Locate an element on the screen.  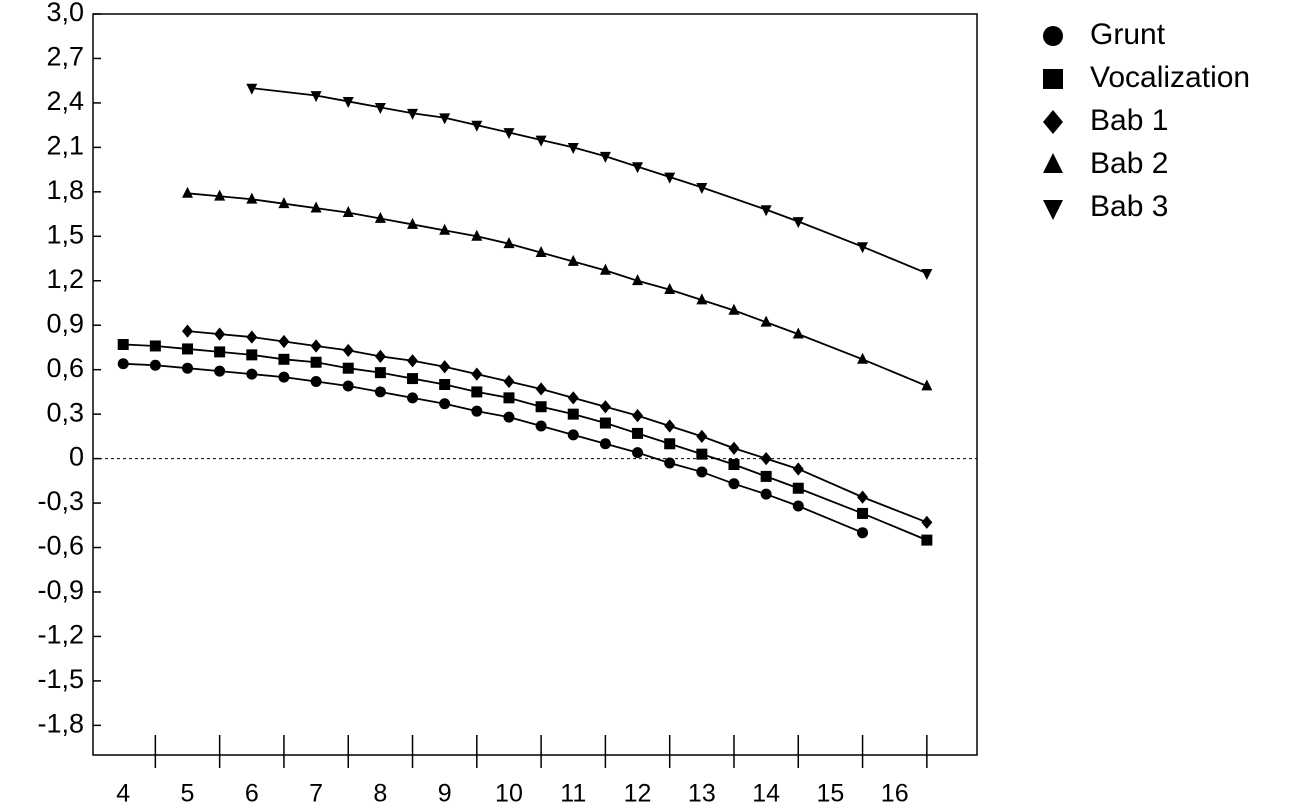
y-tick-label: 1,8 is located at coordinates (65, 190).